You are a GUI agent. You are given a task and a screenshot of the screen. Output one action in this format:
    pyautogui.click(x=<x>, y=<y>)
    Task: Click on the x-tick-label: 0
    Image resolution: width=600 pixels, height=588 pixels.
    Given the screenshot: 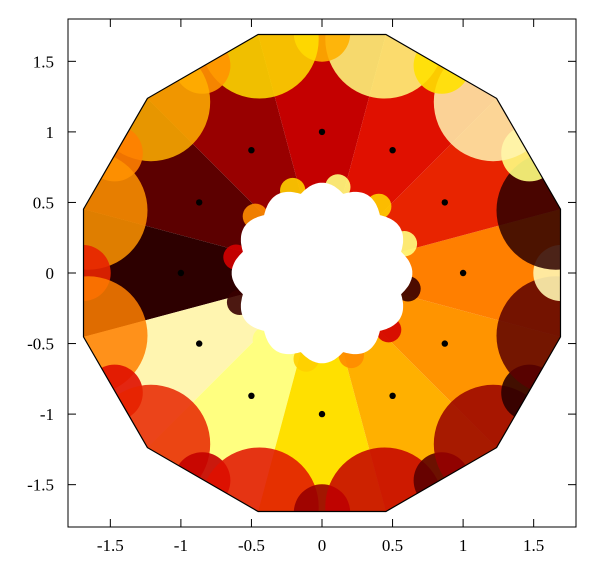 What is the action you would take?
    pyautogui.click(x=322, y=545)
    